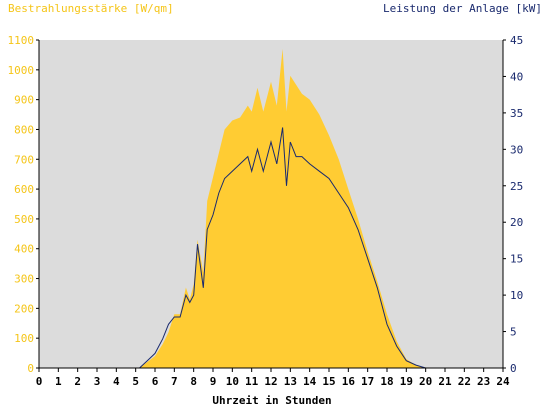  I want to click on right-tick-label: 0, so click(513, 368).